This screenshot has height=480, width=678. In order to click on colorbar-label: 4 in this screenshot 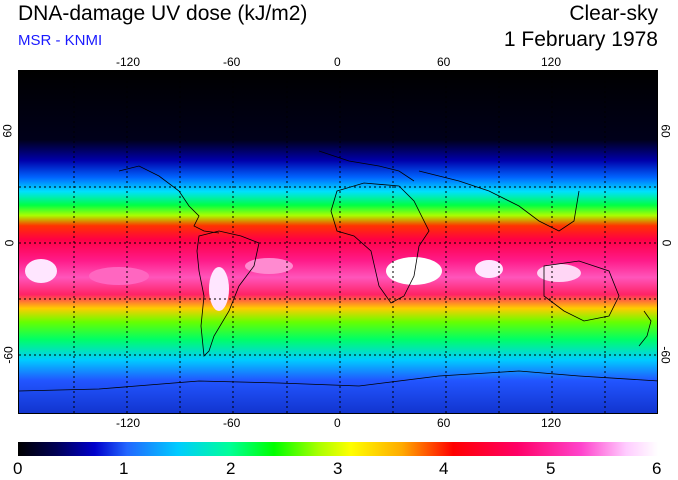, I will do `click(444, 468)`.